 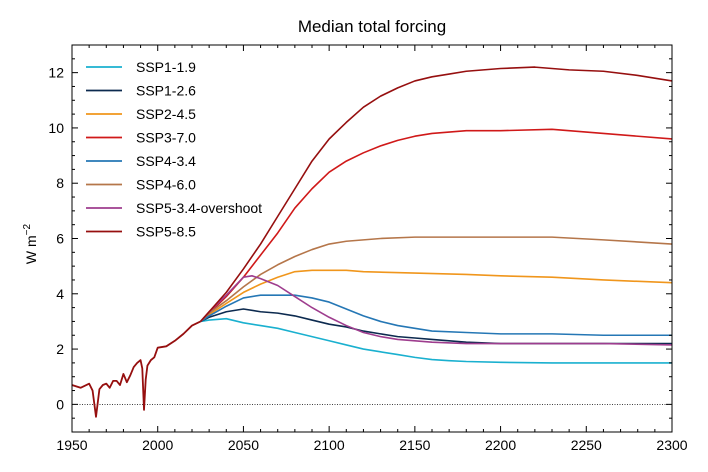 What do you see at coordinates (60, 404) in the screenshot?
I see `y-tick-label: 0` at bounding box center [60, 404].